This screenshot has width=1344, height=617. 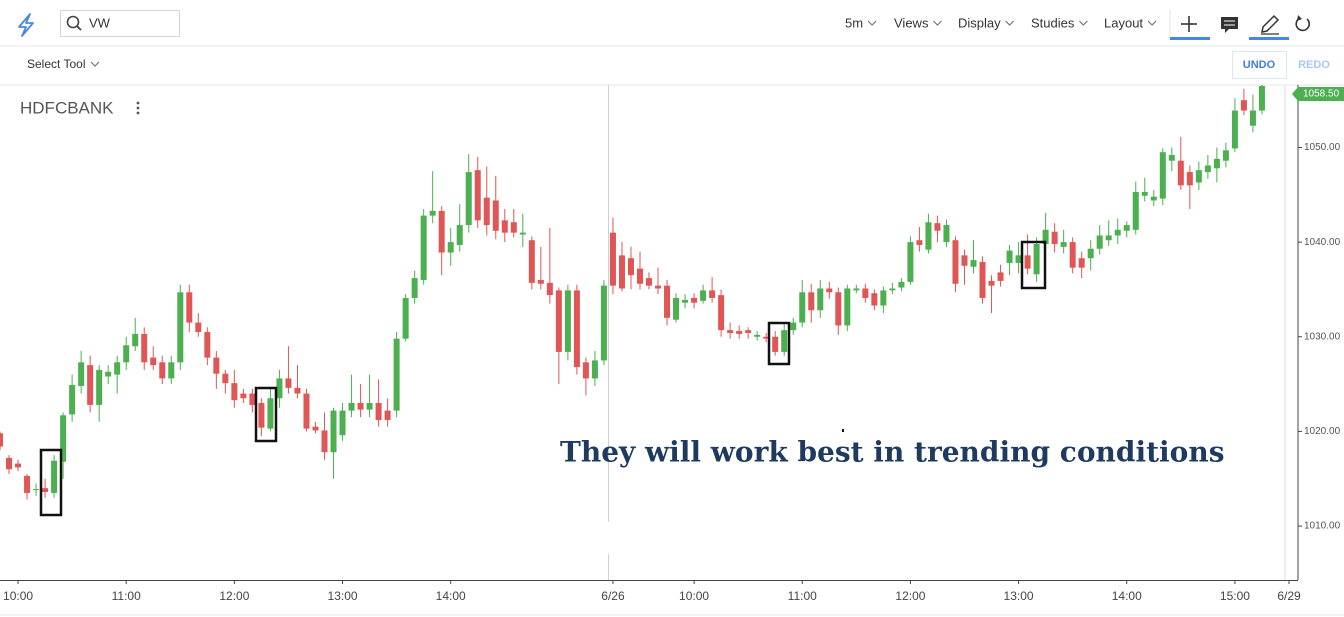 What do you see at coordinates (911, 22) in the screenshot?
I see `menu-item: Views` at bounding box center [911, 22].